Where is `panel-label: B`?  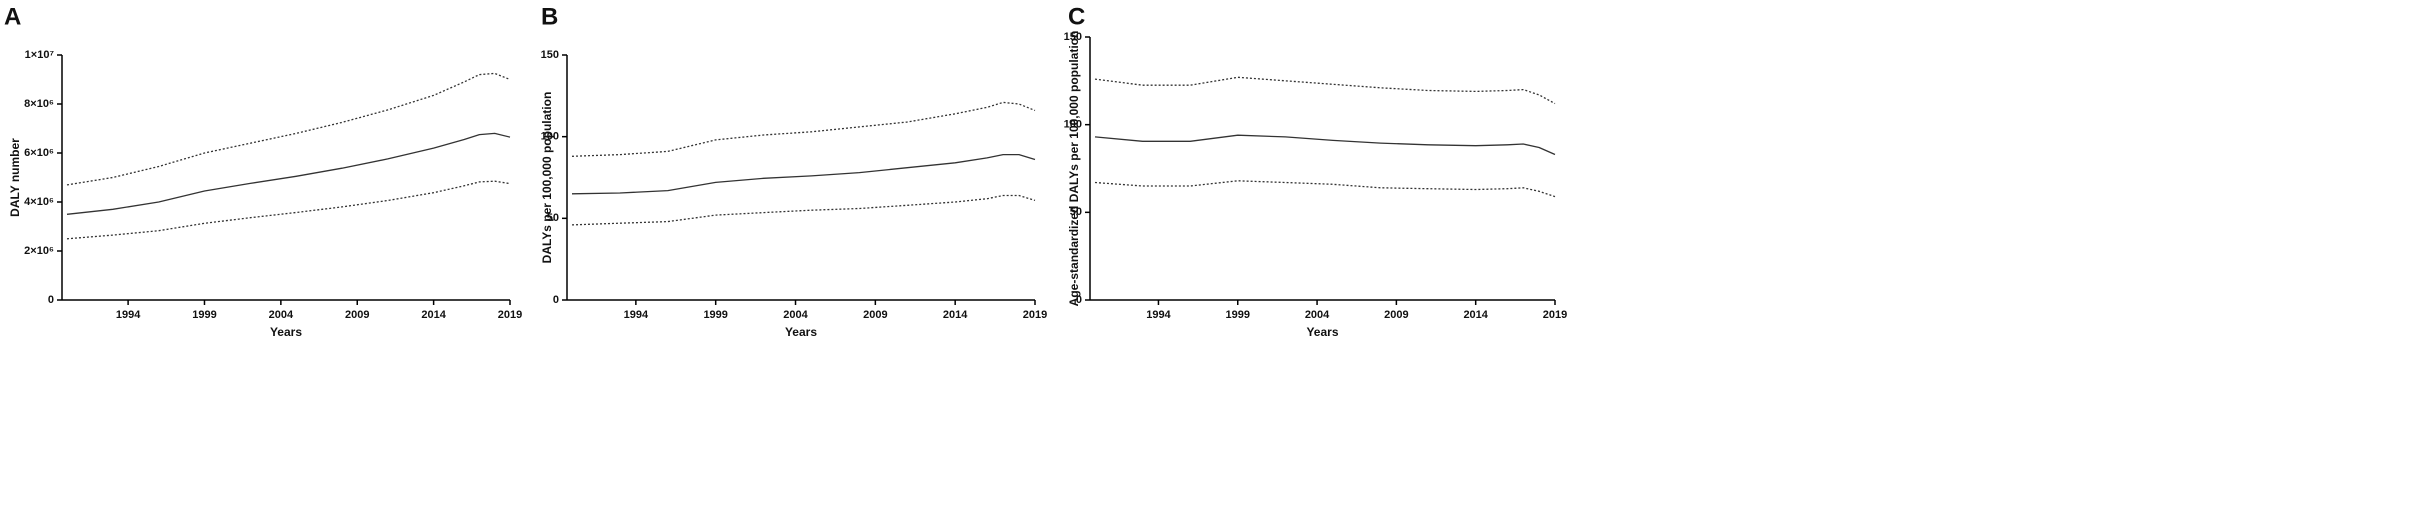
panel-label: B is located at coordinates (549, 16).